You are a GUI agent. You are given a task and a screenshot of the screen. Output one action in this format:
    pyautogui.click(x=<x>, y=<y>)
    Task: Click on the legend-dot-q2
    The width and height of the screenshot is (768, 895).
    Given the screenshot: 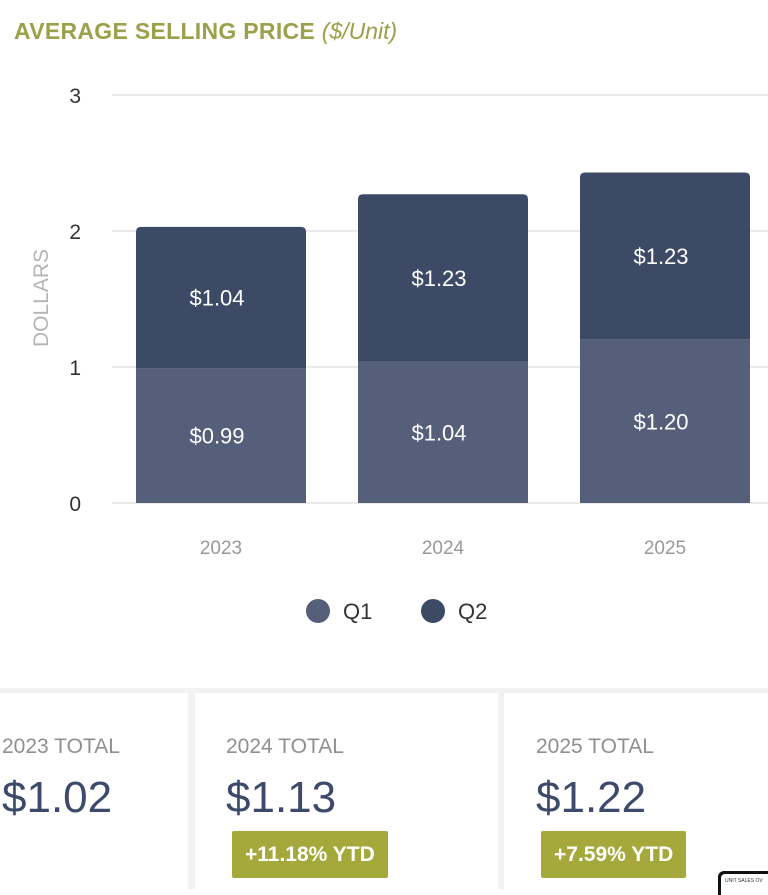 What is the action you would take?
    pyautogui.click(x=433, y=611)
    